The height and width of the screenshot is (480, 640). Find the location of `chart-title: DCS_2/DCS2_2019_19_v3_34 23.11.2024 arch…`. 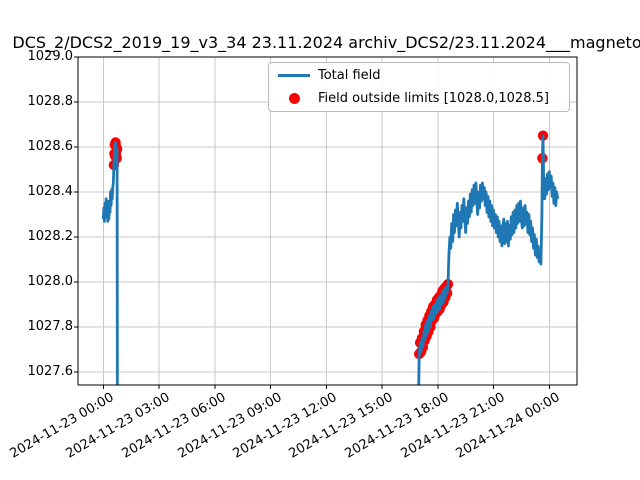

chart-title: DCS_2/DCS2_2019_19_v3_34 23.11.2024 arch… is located at coordinates (326, 42).